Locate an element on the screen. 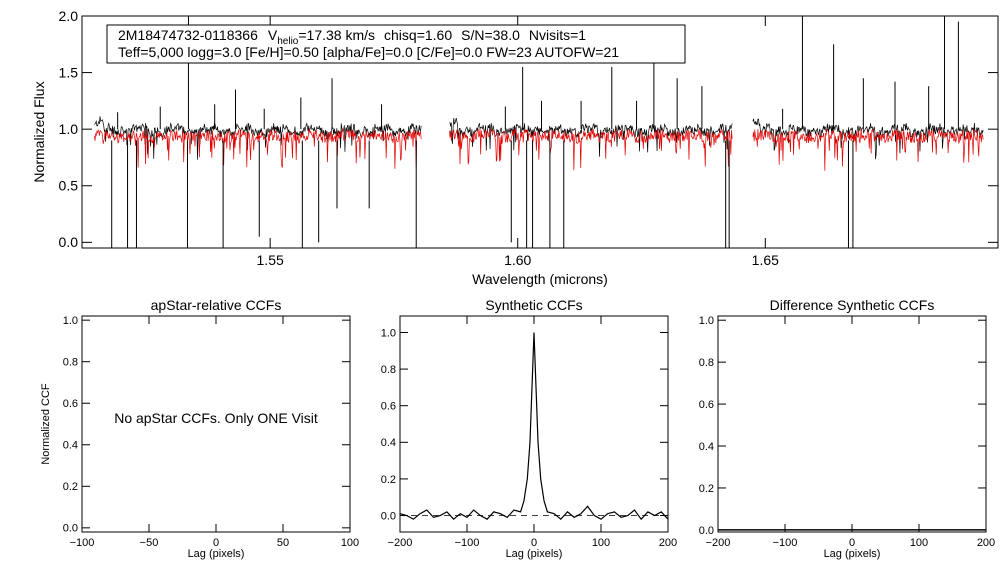  spectrum-y-tick-label: 2.0 is located at coordinates (69, 16).